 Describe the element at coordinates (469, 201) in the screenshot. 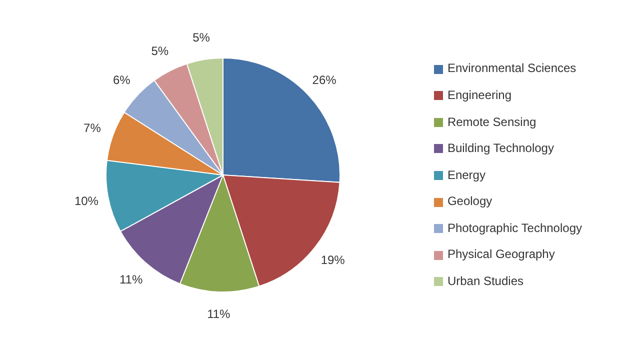

I see `legend-label: Geology` at that location.